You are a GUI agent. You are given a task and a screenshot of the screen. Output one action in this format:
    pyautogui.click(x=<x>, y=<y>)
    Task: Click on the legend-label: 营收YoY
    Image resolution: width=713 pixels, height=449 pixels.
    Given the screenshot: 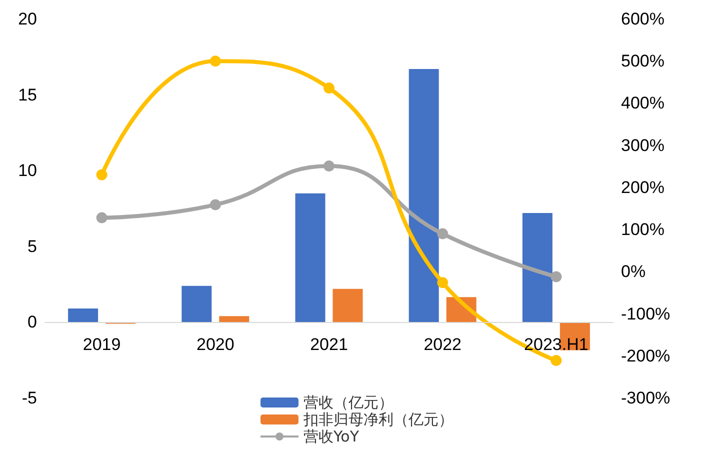 What is the action you would take?
    pyautogui.click(x=332, y=437)
    